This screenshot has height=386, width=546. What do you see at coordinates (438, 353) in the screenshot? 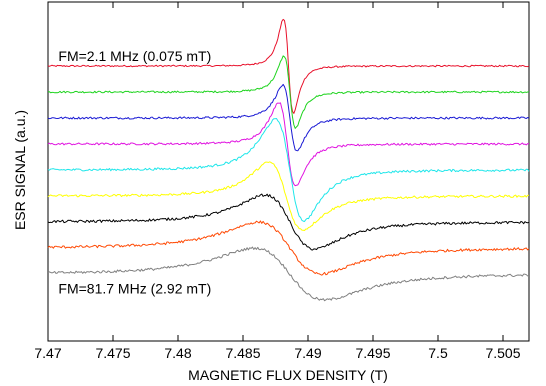
I see `x-tick-label: 7.5` at bounding box center [438, 353].